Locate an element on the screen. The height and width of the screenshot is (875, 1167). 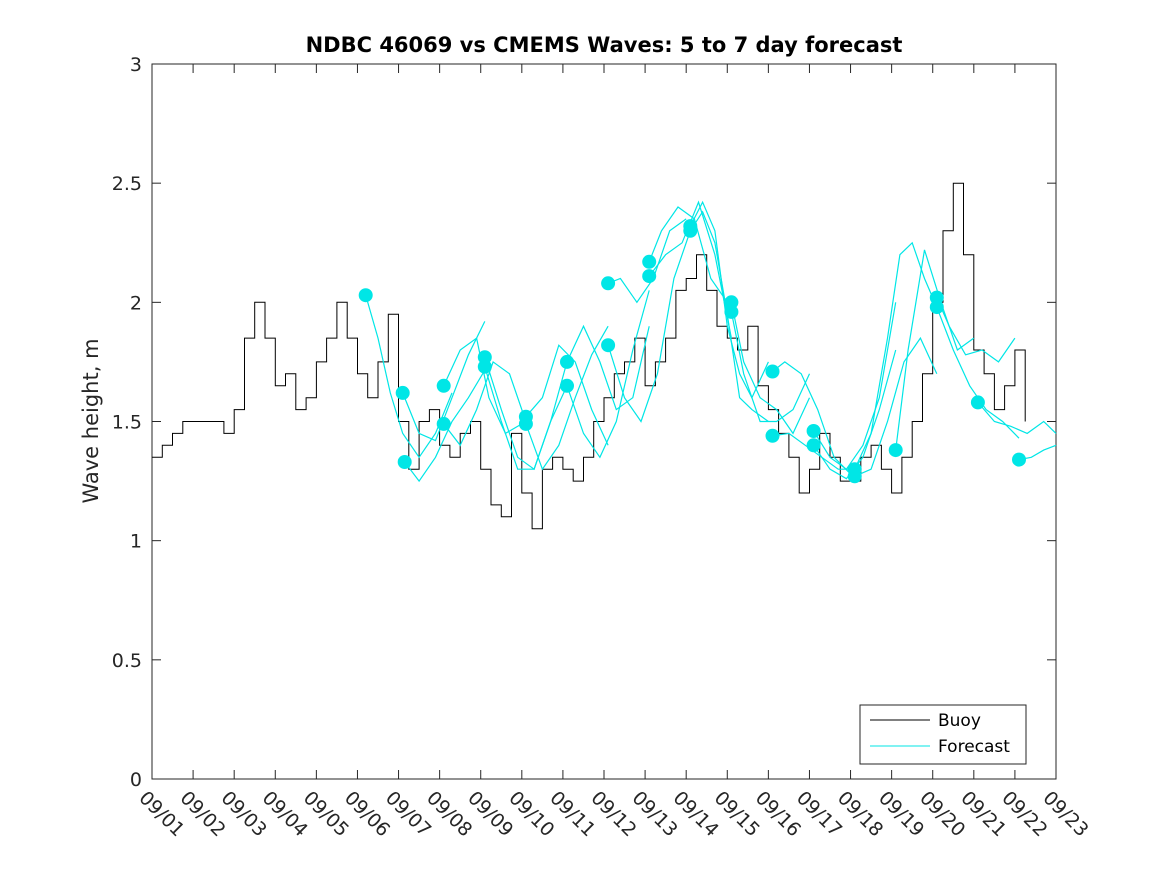
y-tick-label: 2.5 is located at coordinates (127, 184).